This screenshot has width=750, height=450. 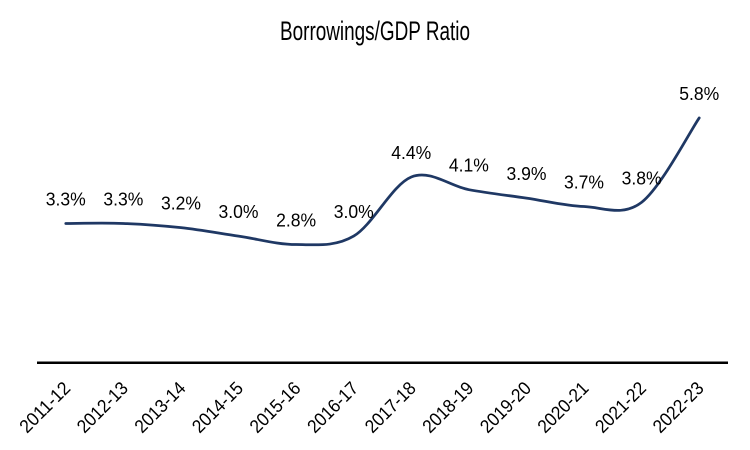 What do you see at coordinates (44, 406) in the screenshot?
I see `svg-text: 2011-12` at bounding box center [44, 406].